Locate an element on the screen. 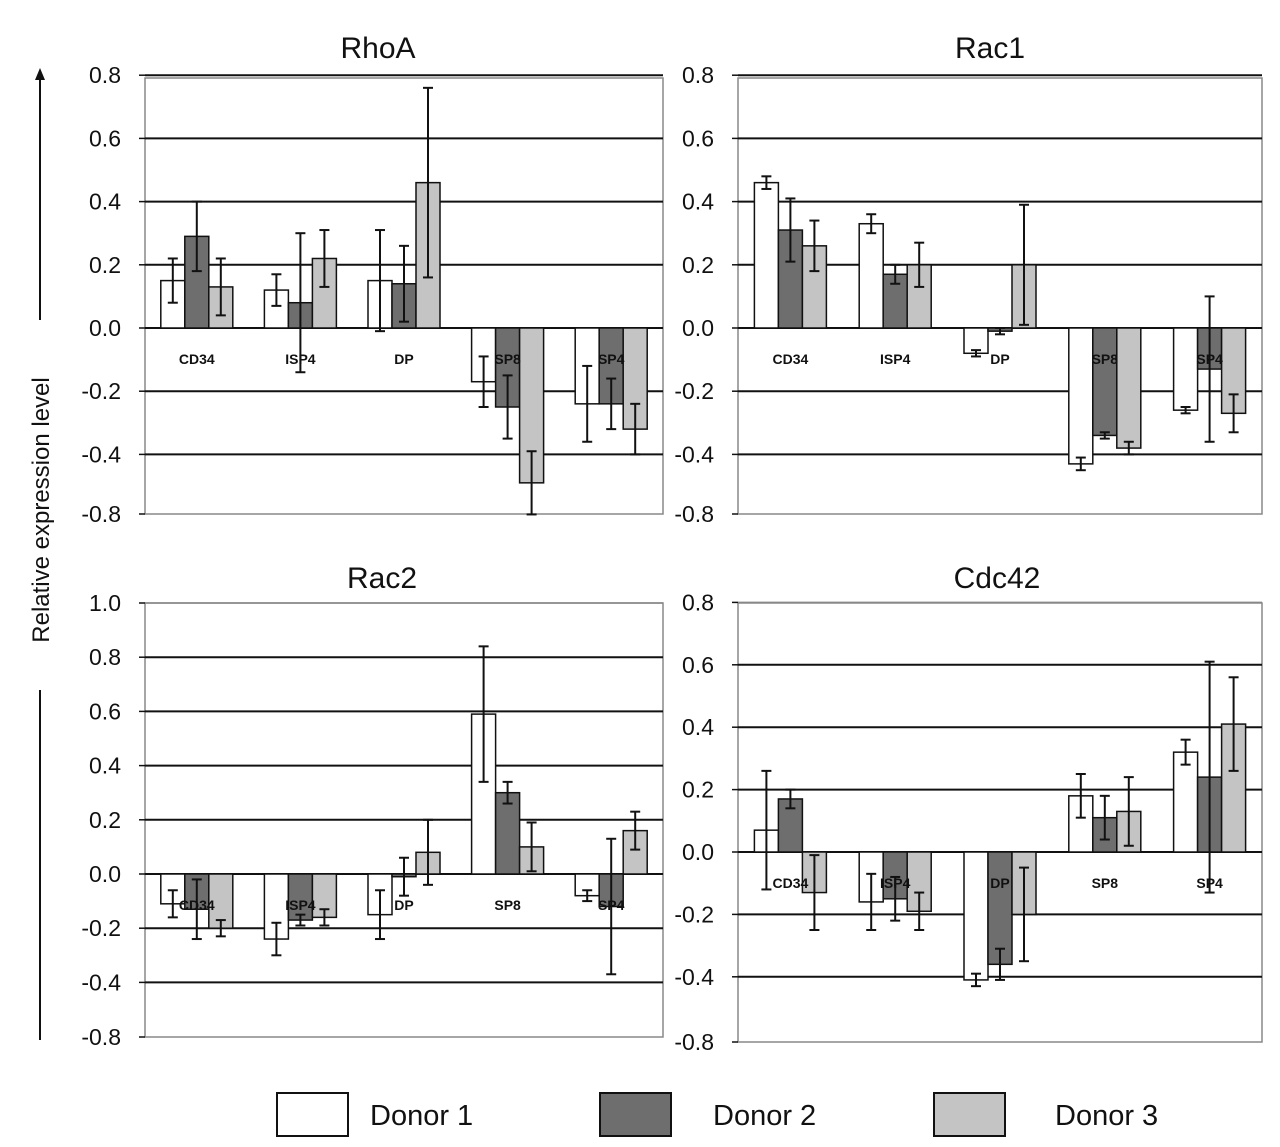 The height and width of the screenshot is (1147, 1280). panel-title: Rac1 is located at coordinates (990, 48).